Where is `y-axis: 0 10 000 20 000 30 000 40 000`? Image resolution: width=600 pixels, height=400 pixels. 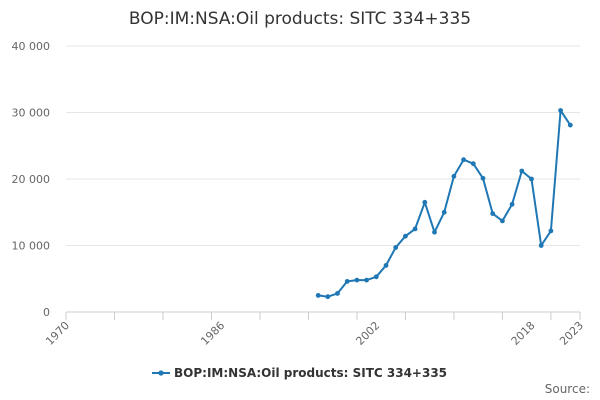
y-axis: 0 10 000 20 000 30 000 40 000 is located at coordinates (31, 179).